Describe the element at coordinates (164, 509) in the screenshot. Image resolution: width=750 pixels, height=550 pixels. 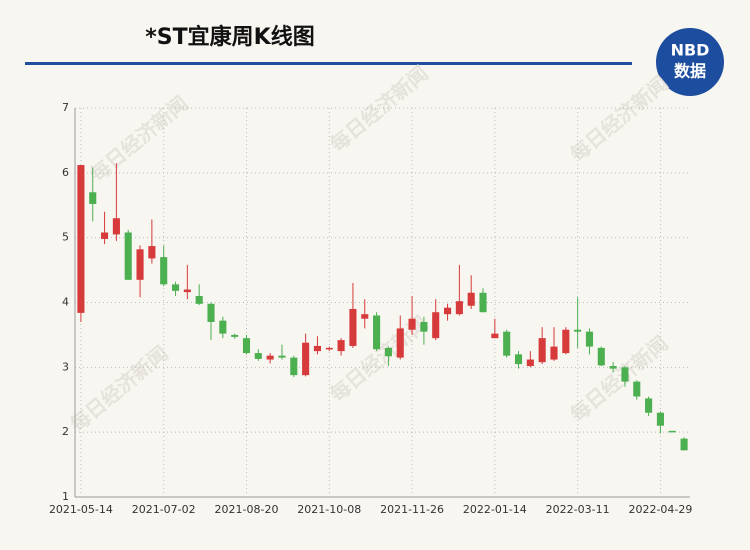
I see `x-tick-label: 2021-07-02` at that location.